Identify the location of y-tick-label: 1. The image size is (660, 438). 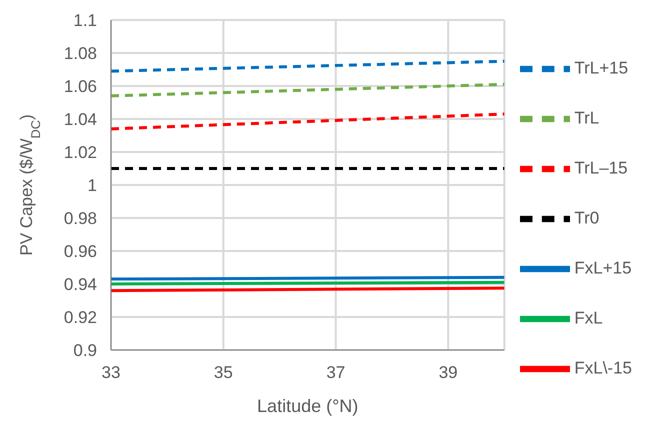
(92, 186).